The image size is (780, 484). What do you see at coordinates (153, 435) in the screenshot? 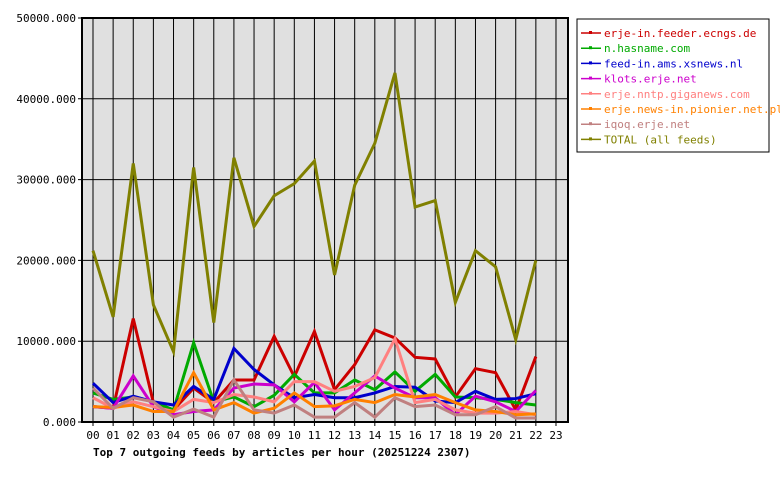
I see `x-tick-label: 03` at bounding box center [153, 435].